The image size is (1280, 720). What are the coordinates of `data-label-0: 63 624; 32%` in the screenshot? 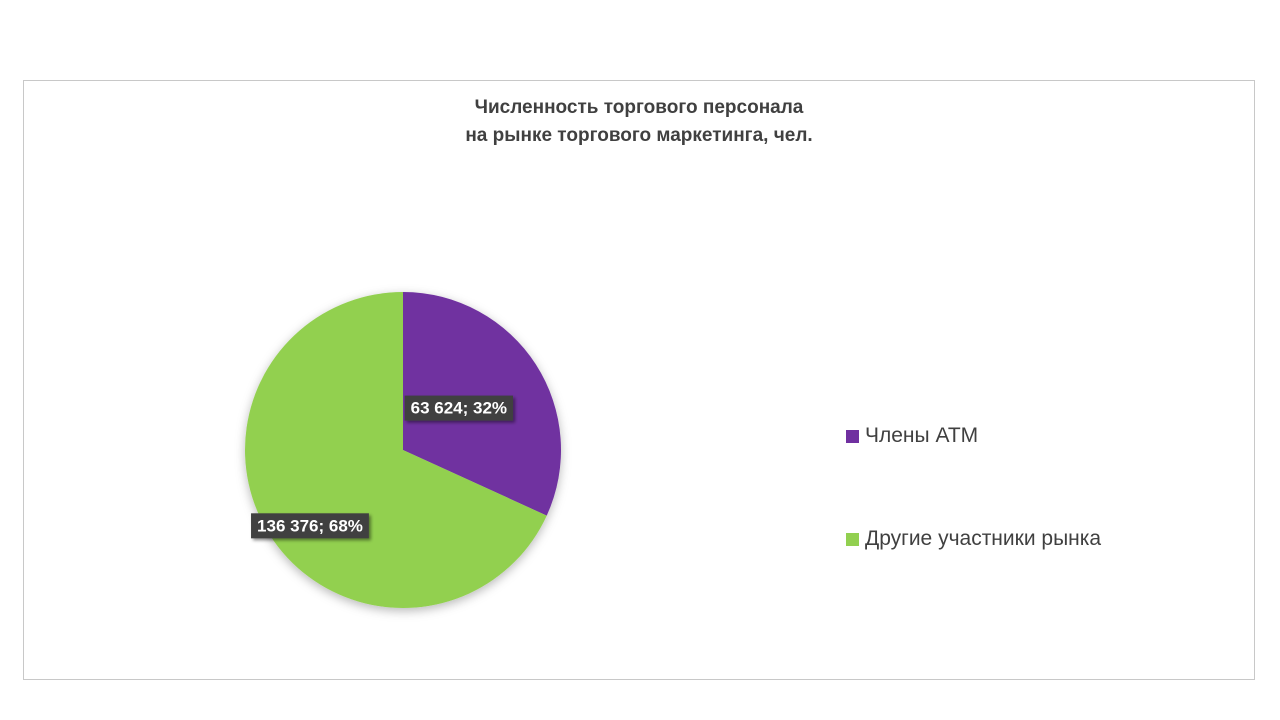 It's located at (459, 408).